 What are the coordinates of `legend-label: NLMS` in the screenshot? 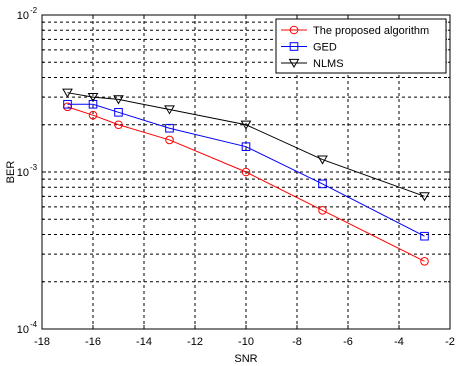 It's located at (328, 64).